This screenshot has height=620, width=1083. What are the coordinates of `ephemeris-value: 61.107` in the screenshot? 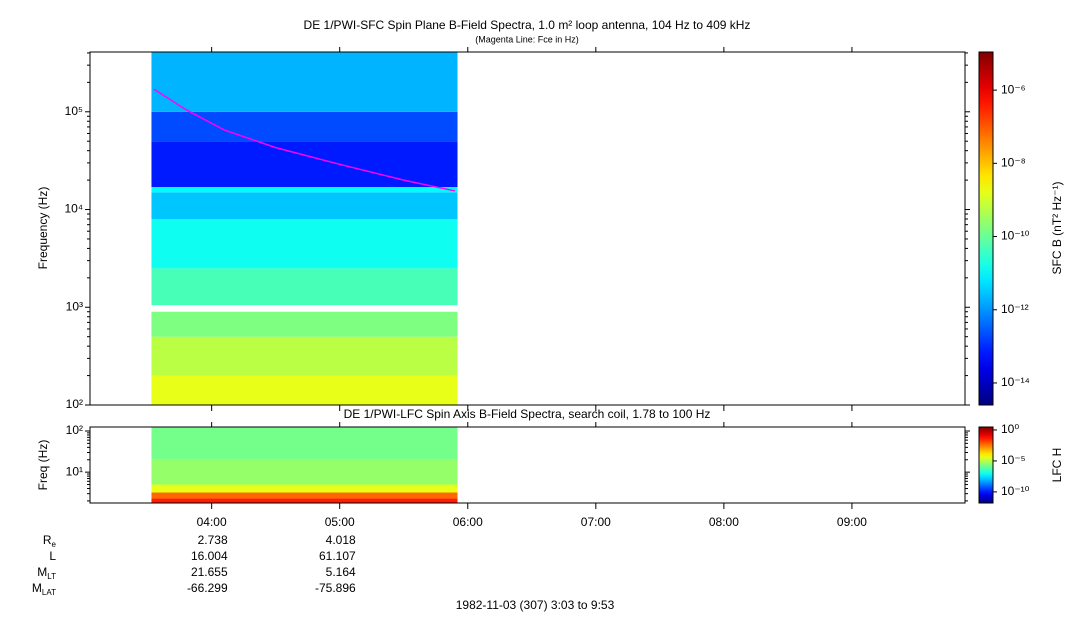 It's located at (337, 556).